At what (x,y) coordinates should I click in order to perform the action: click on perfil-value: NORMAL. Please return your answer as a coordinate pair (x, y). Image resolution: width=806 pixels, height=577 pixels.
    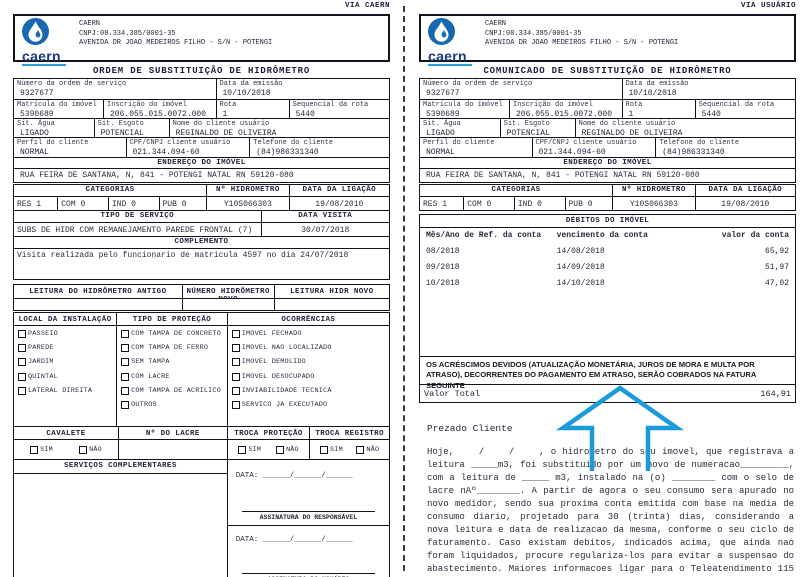
    Looking at the image, I should click on (440, 152).